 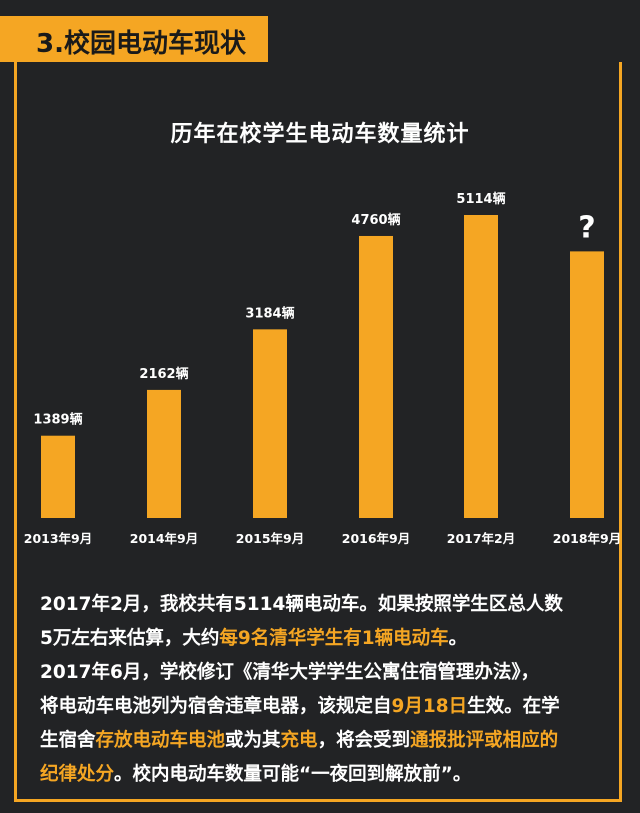 I want to click on x-tick-label-0: 2013年9月, so click(x=58, y=538).